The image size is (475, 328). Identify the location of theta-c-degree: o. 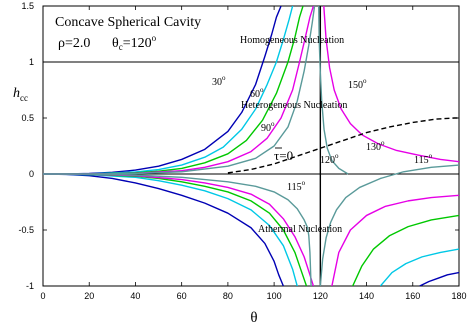
(154, 38).